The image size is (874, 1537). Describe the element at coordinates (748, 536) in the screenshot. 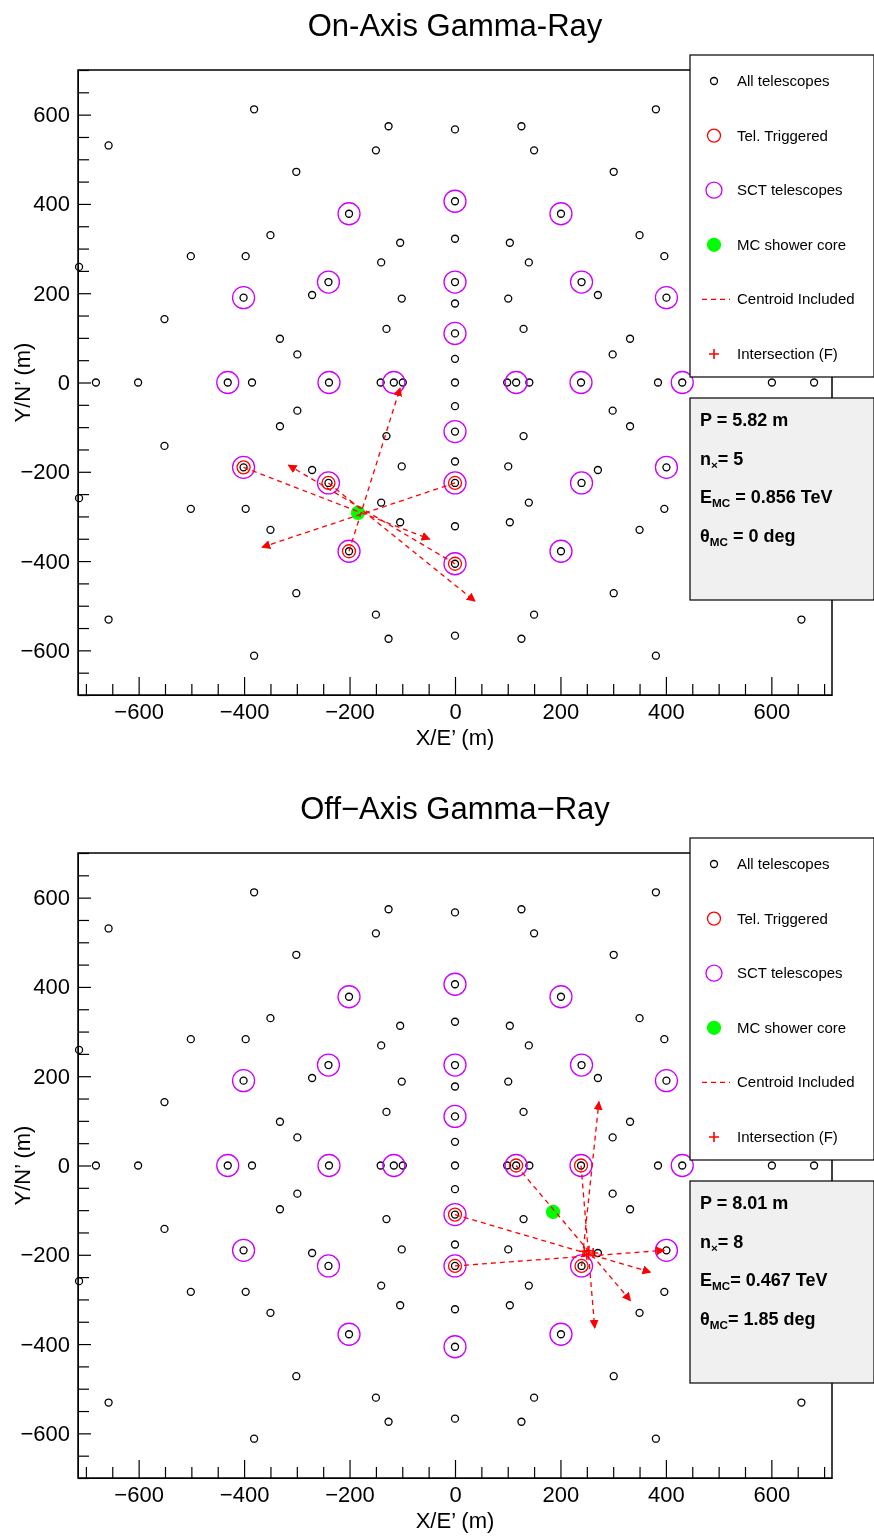

I see `annotation: θ$_{MC}$ = 0 deg` at that location.